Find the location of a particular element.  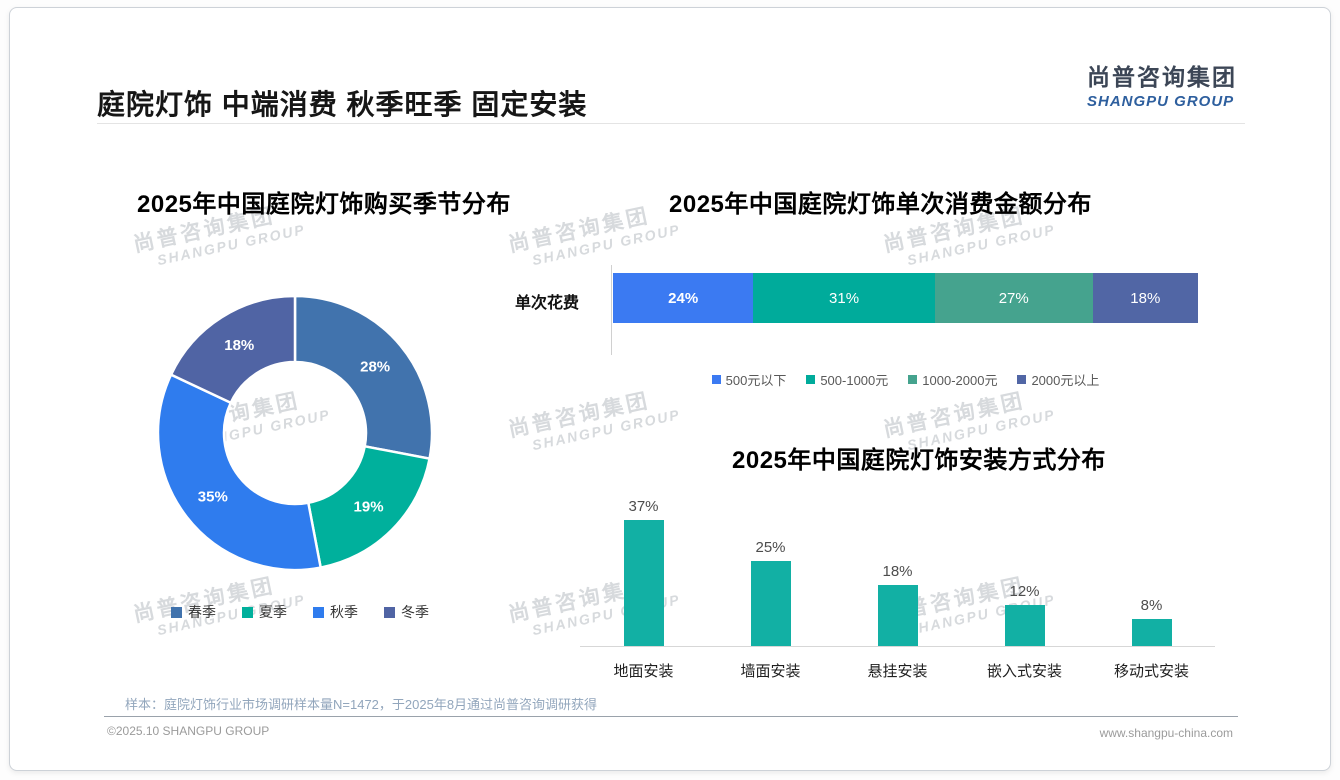

page-title: 庭院灯饰 中端消费 秋季旺季 固定安装 is located at coordinates (342, 104).